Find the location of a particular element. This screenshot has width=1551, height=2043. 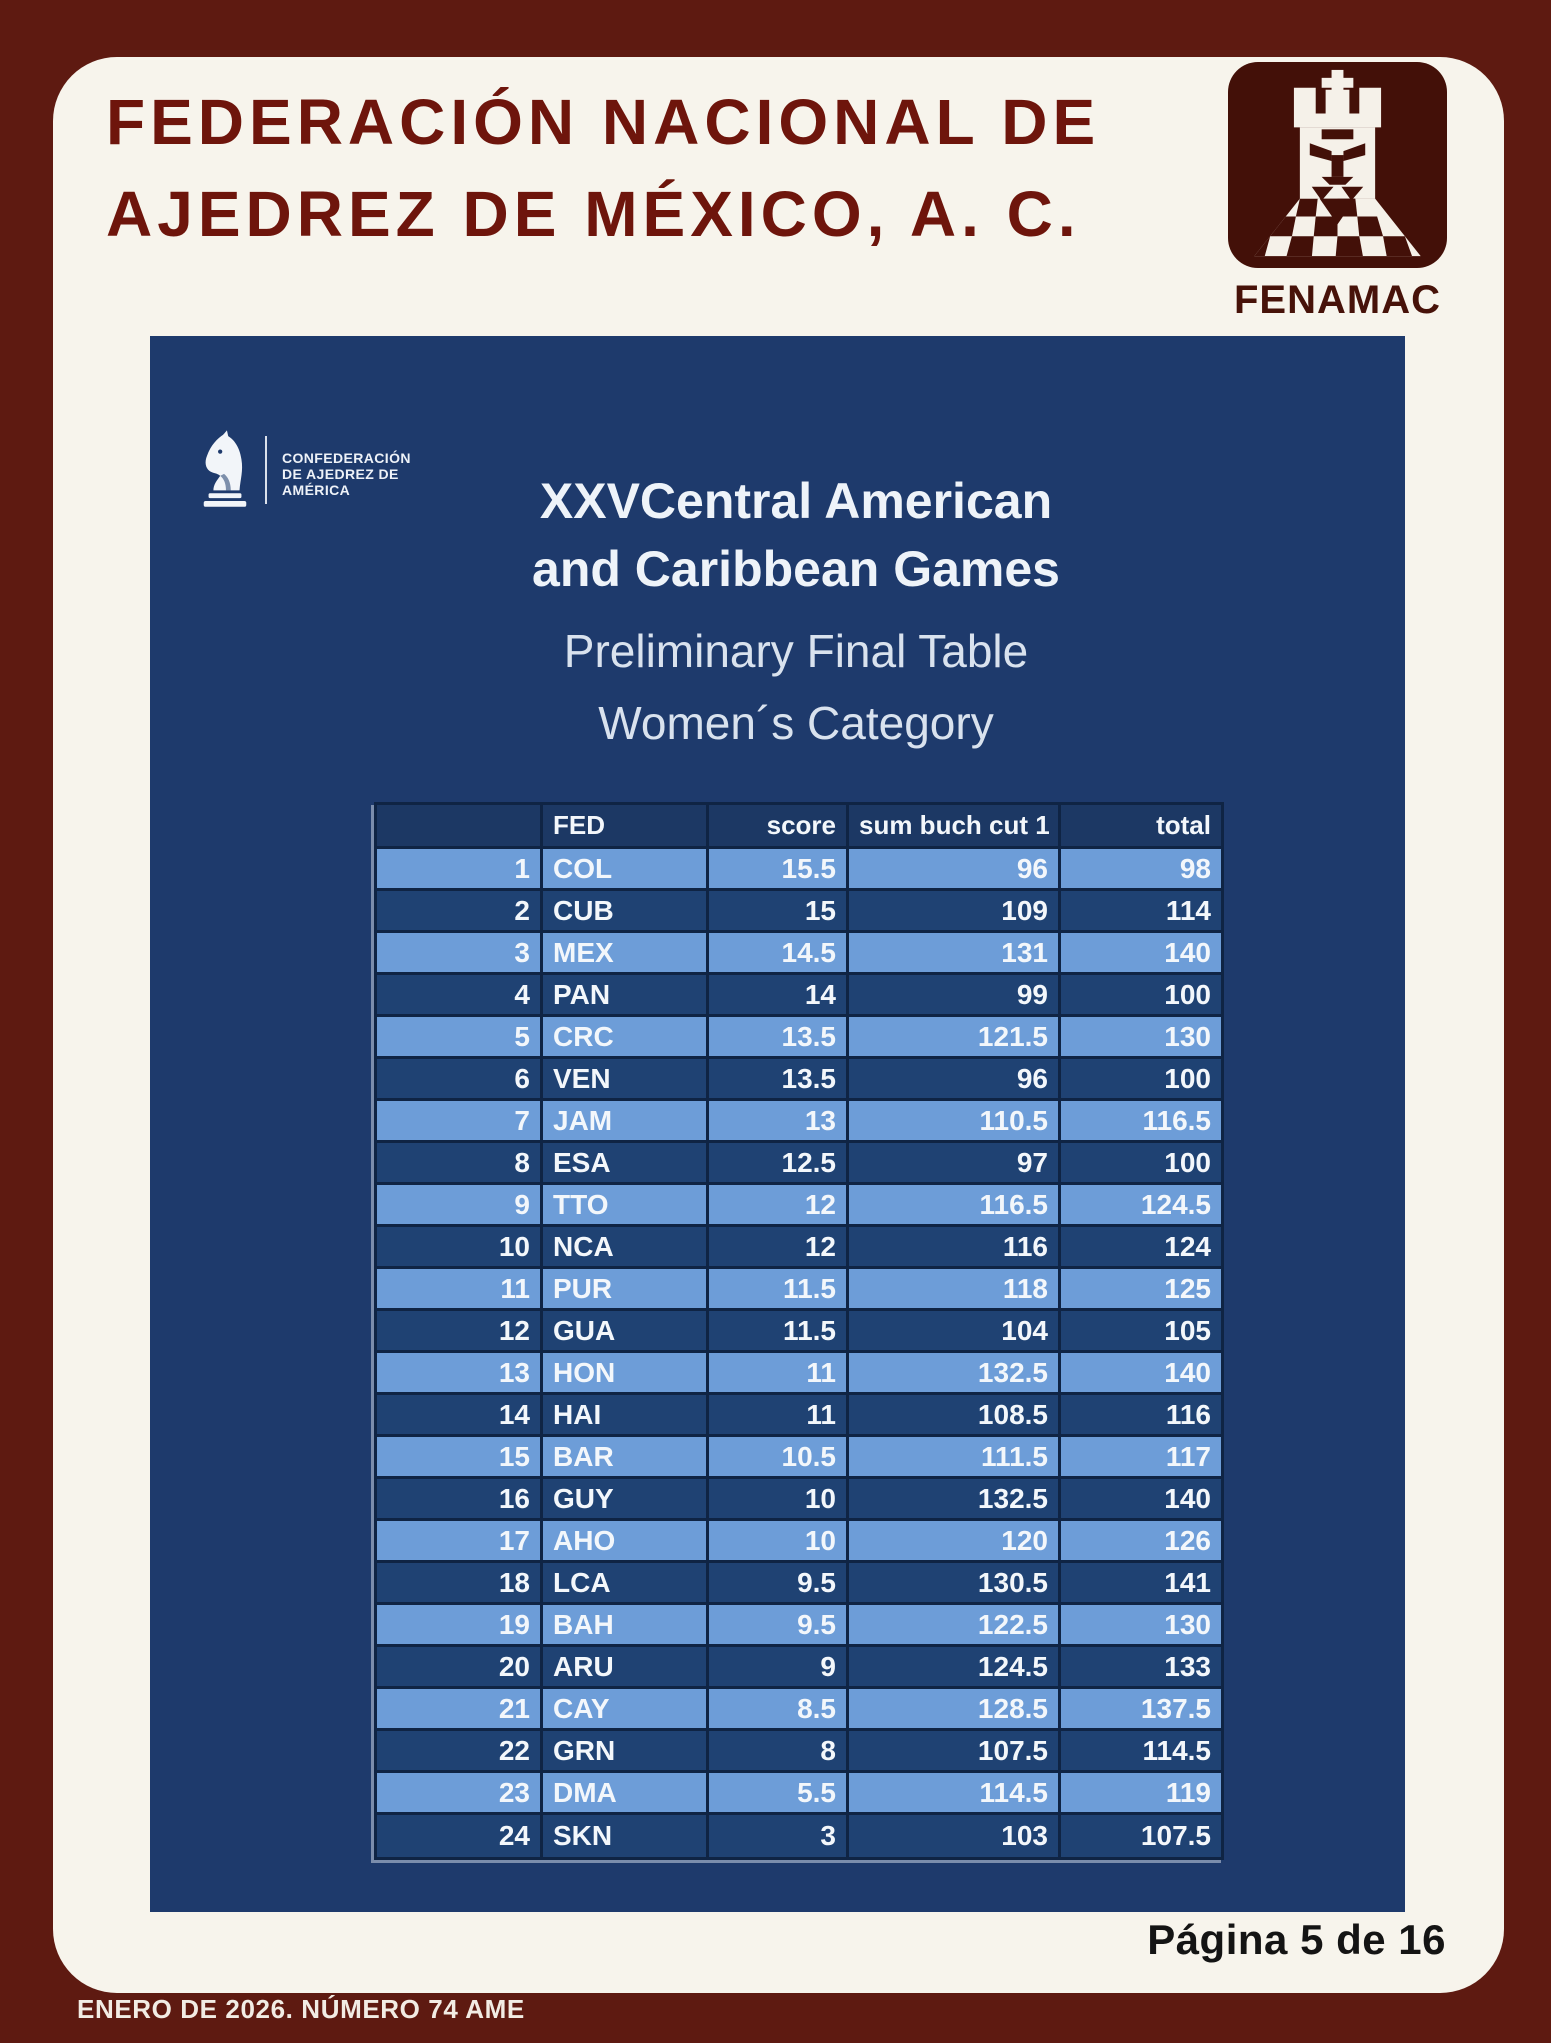

score-cell: 3 is located at coordinates (779, 1836).